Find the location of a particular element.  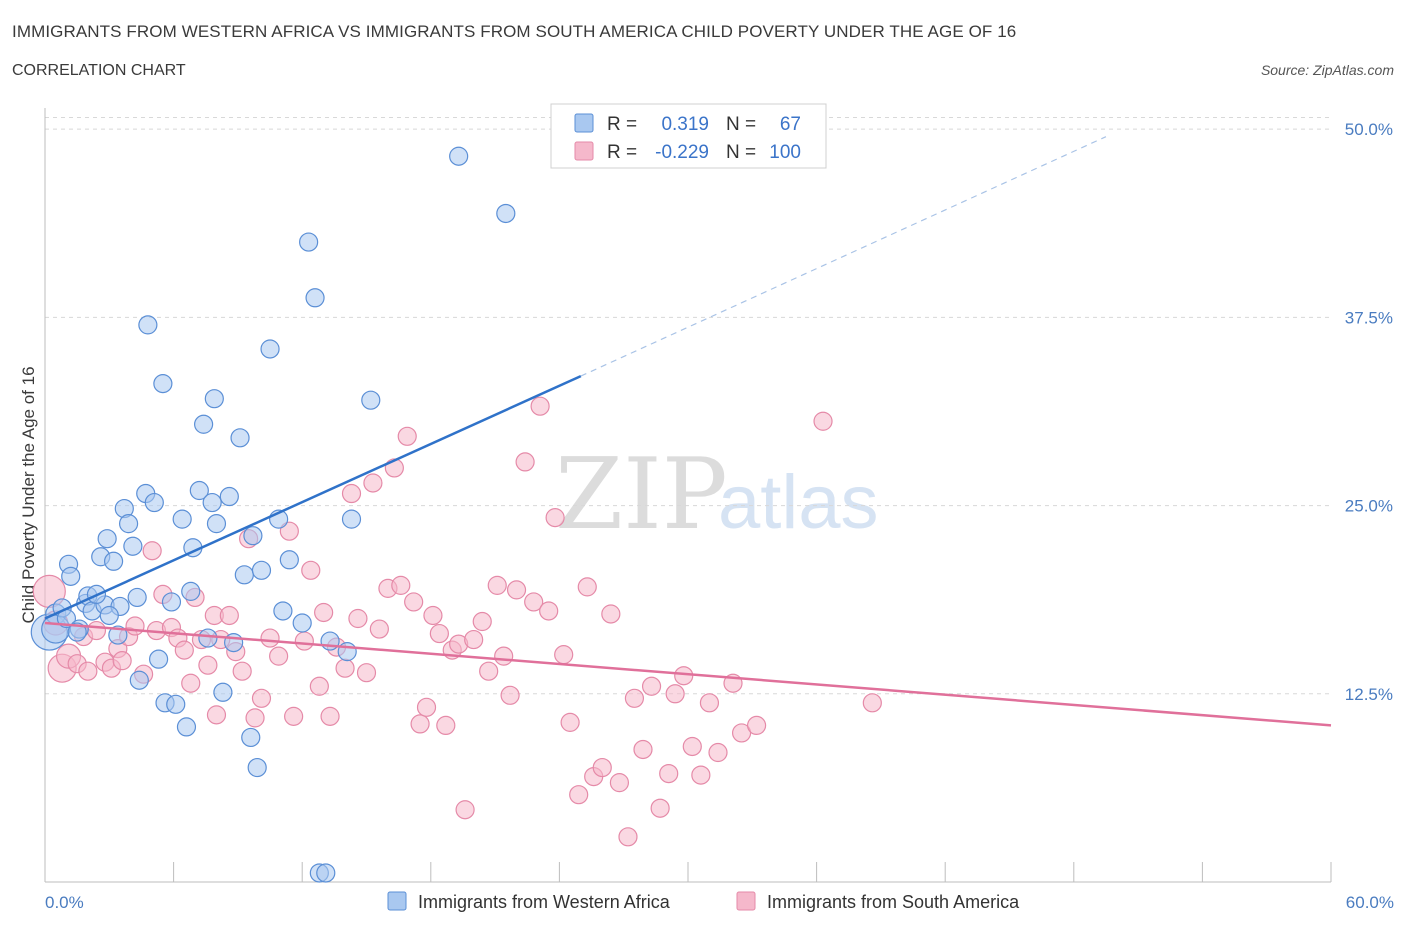

stats-box-frame is located at coordinates (688, 136).